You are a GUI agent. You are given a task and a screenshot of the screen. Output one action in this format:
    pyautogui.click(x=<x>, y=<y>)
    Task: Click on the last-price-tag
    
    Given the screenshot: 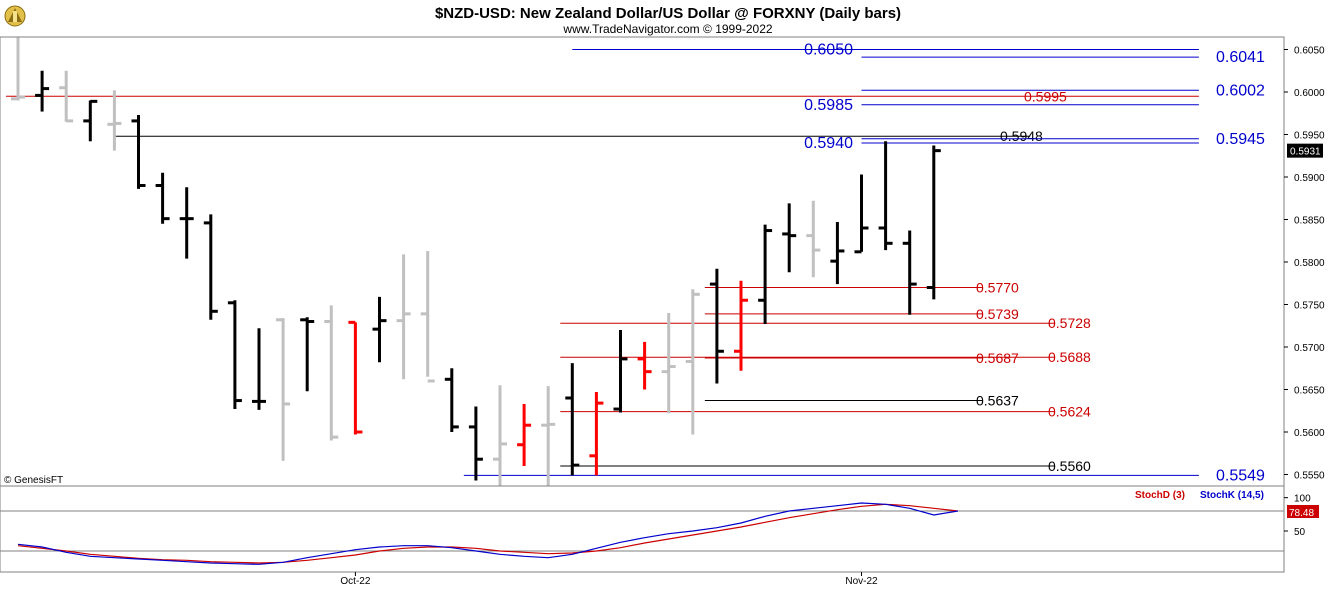 What is the action you would take?
    pyautogui.click(x=1305, y=150)
    